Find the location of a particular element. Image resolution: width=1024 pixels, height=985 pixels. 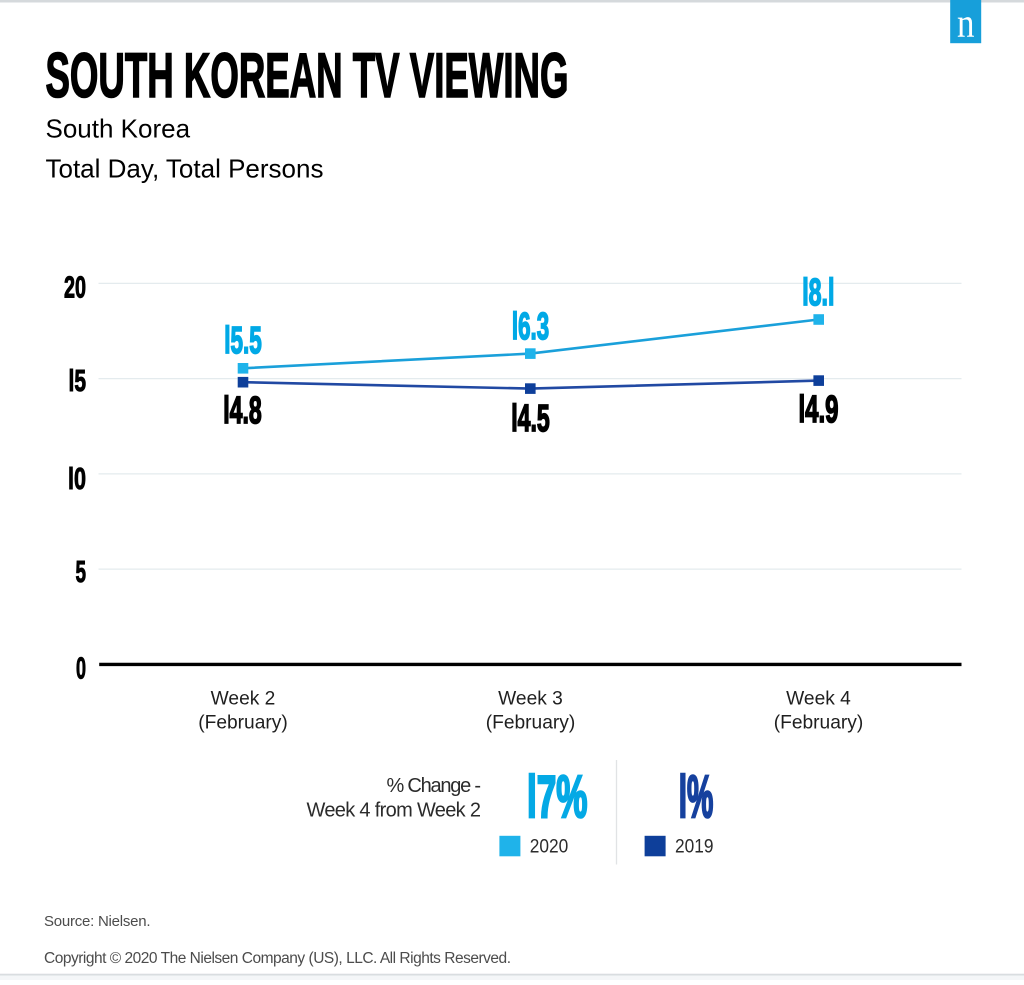

svg-text: l% is located at coordinates (696, 796).